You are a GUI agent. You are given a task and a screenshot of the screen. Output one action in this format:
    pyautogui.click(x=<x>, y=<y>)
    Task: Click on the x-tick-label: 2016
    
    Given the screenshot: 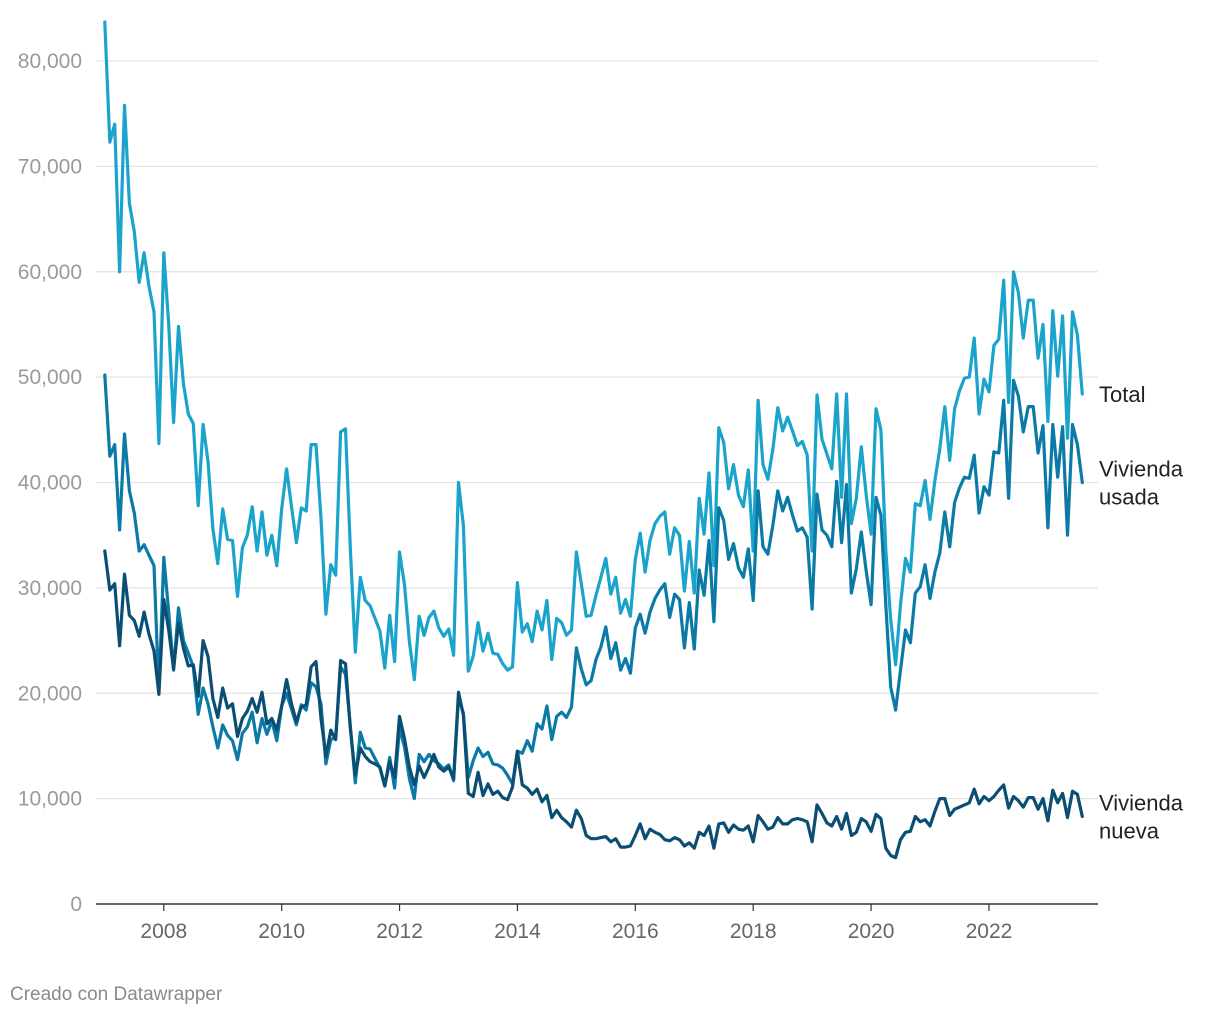 What is the action you would take?
    pyautogui.click(x=635, y=931)
    